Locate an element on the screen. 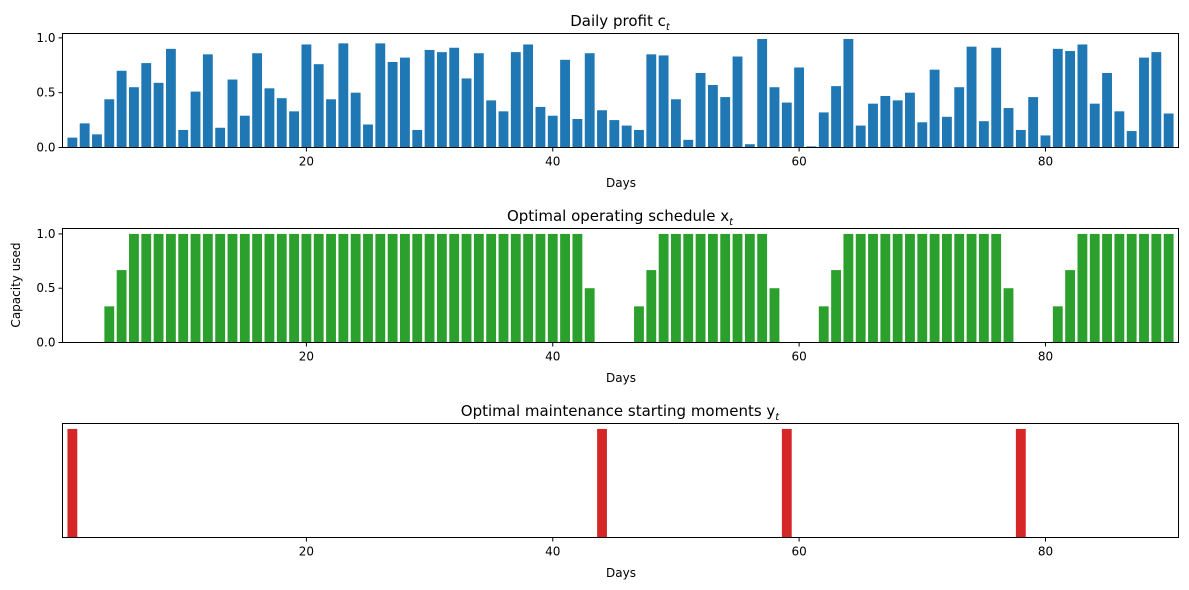 The height and width of the screenshot is (590, 1189). daily-profit-title: Daily profit ct is located at coordinates (620, 22).